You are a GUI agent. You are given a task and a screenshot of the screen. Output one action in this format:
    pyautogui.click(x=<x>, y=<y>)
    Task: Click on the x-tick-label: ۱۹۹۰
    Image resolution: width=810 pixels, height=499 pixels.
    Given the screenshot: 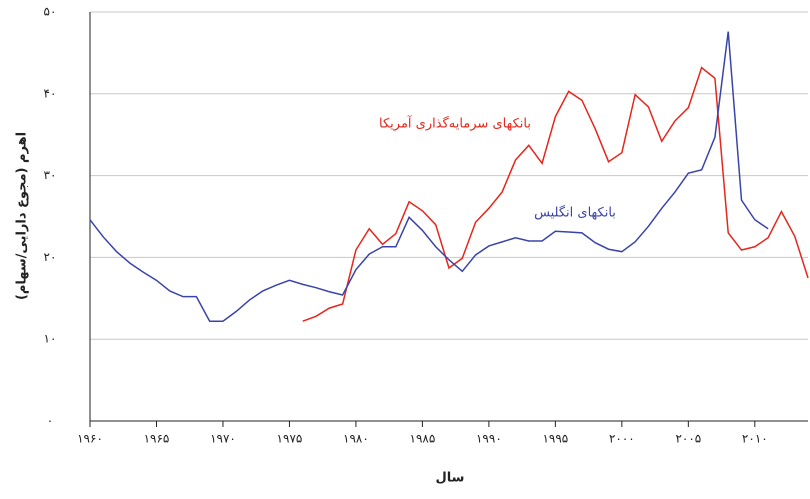 What is the action you would take?
    pyautogui.click(x=489, y=439)
    